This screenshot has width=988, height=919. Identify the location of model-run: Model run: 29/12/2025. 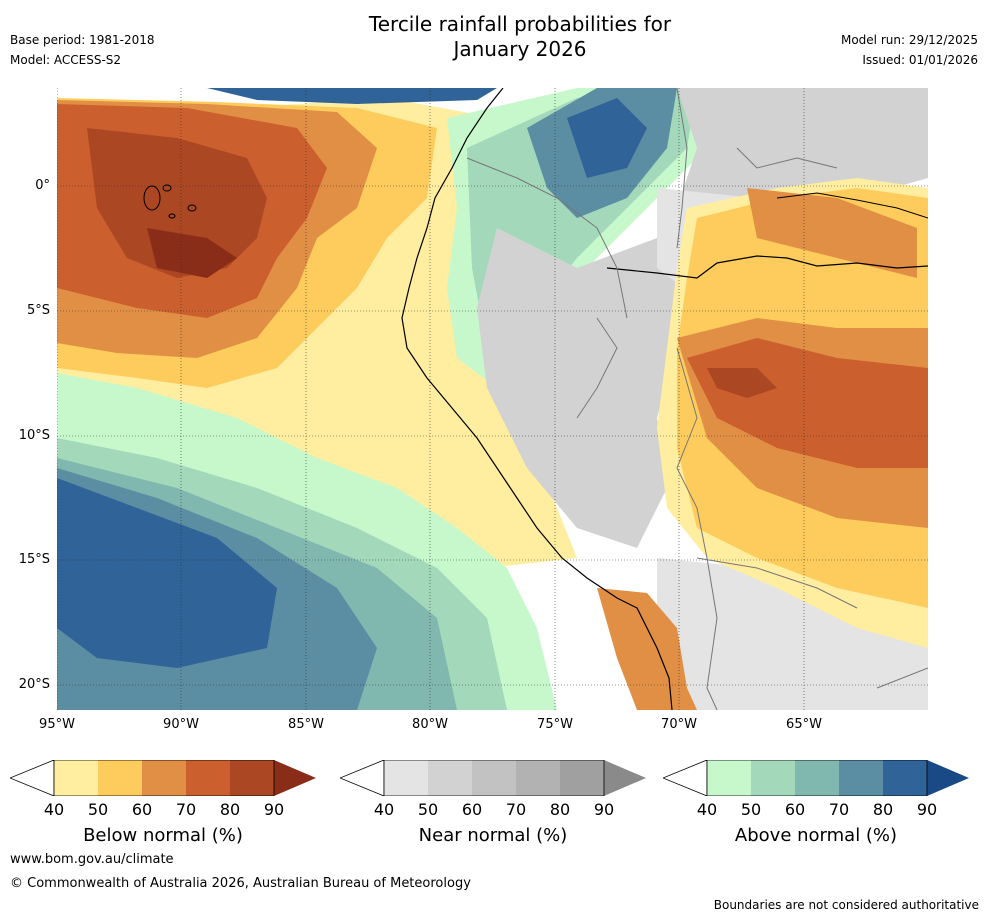
(909, 40).